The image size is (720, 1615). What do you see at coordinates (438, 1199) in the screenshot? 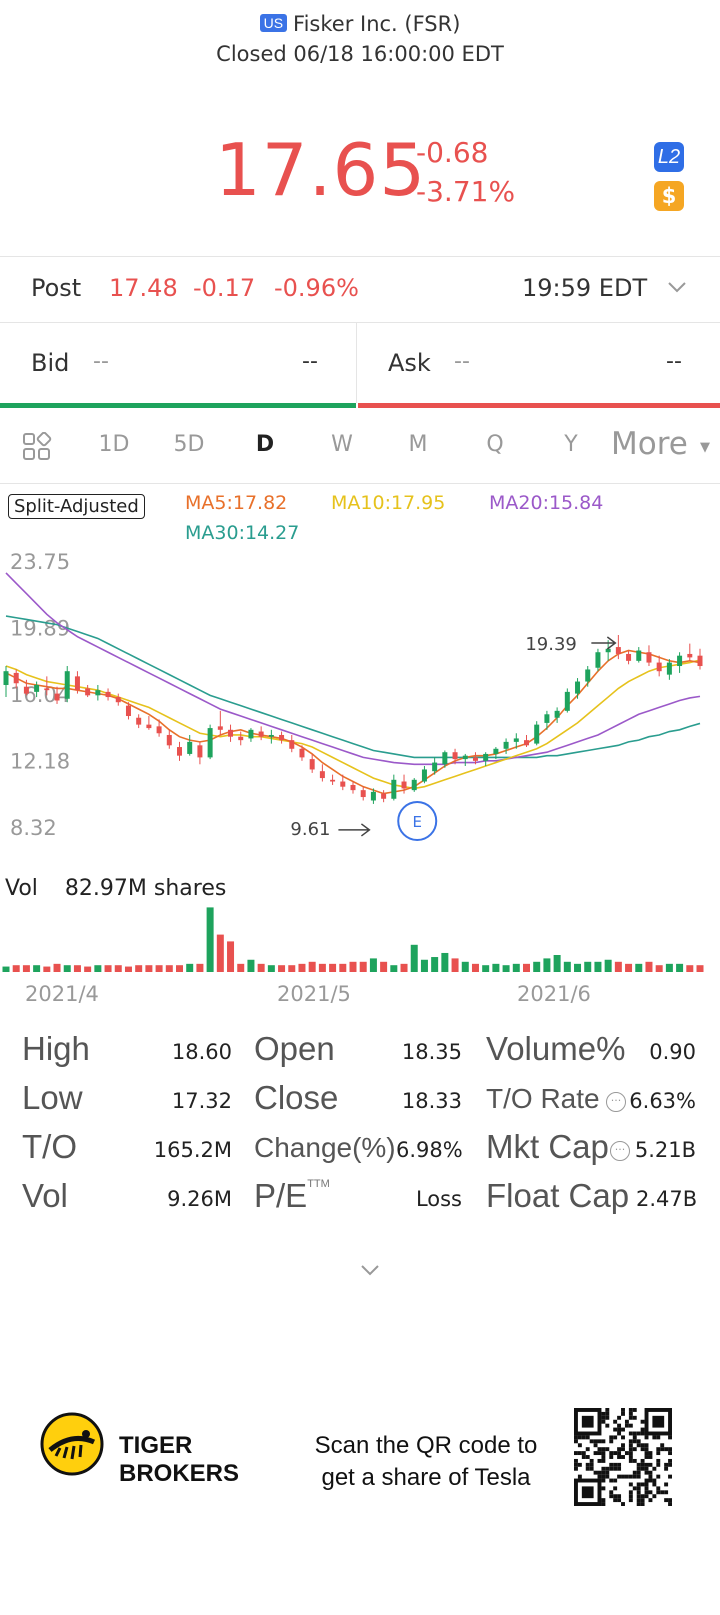
I see `stat-value-pe: Loss` at bounding box center [438, 1199].